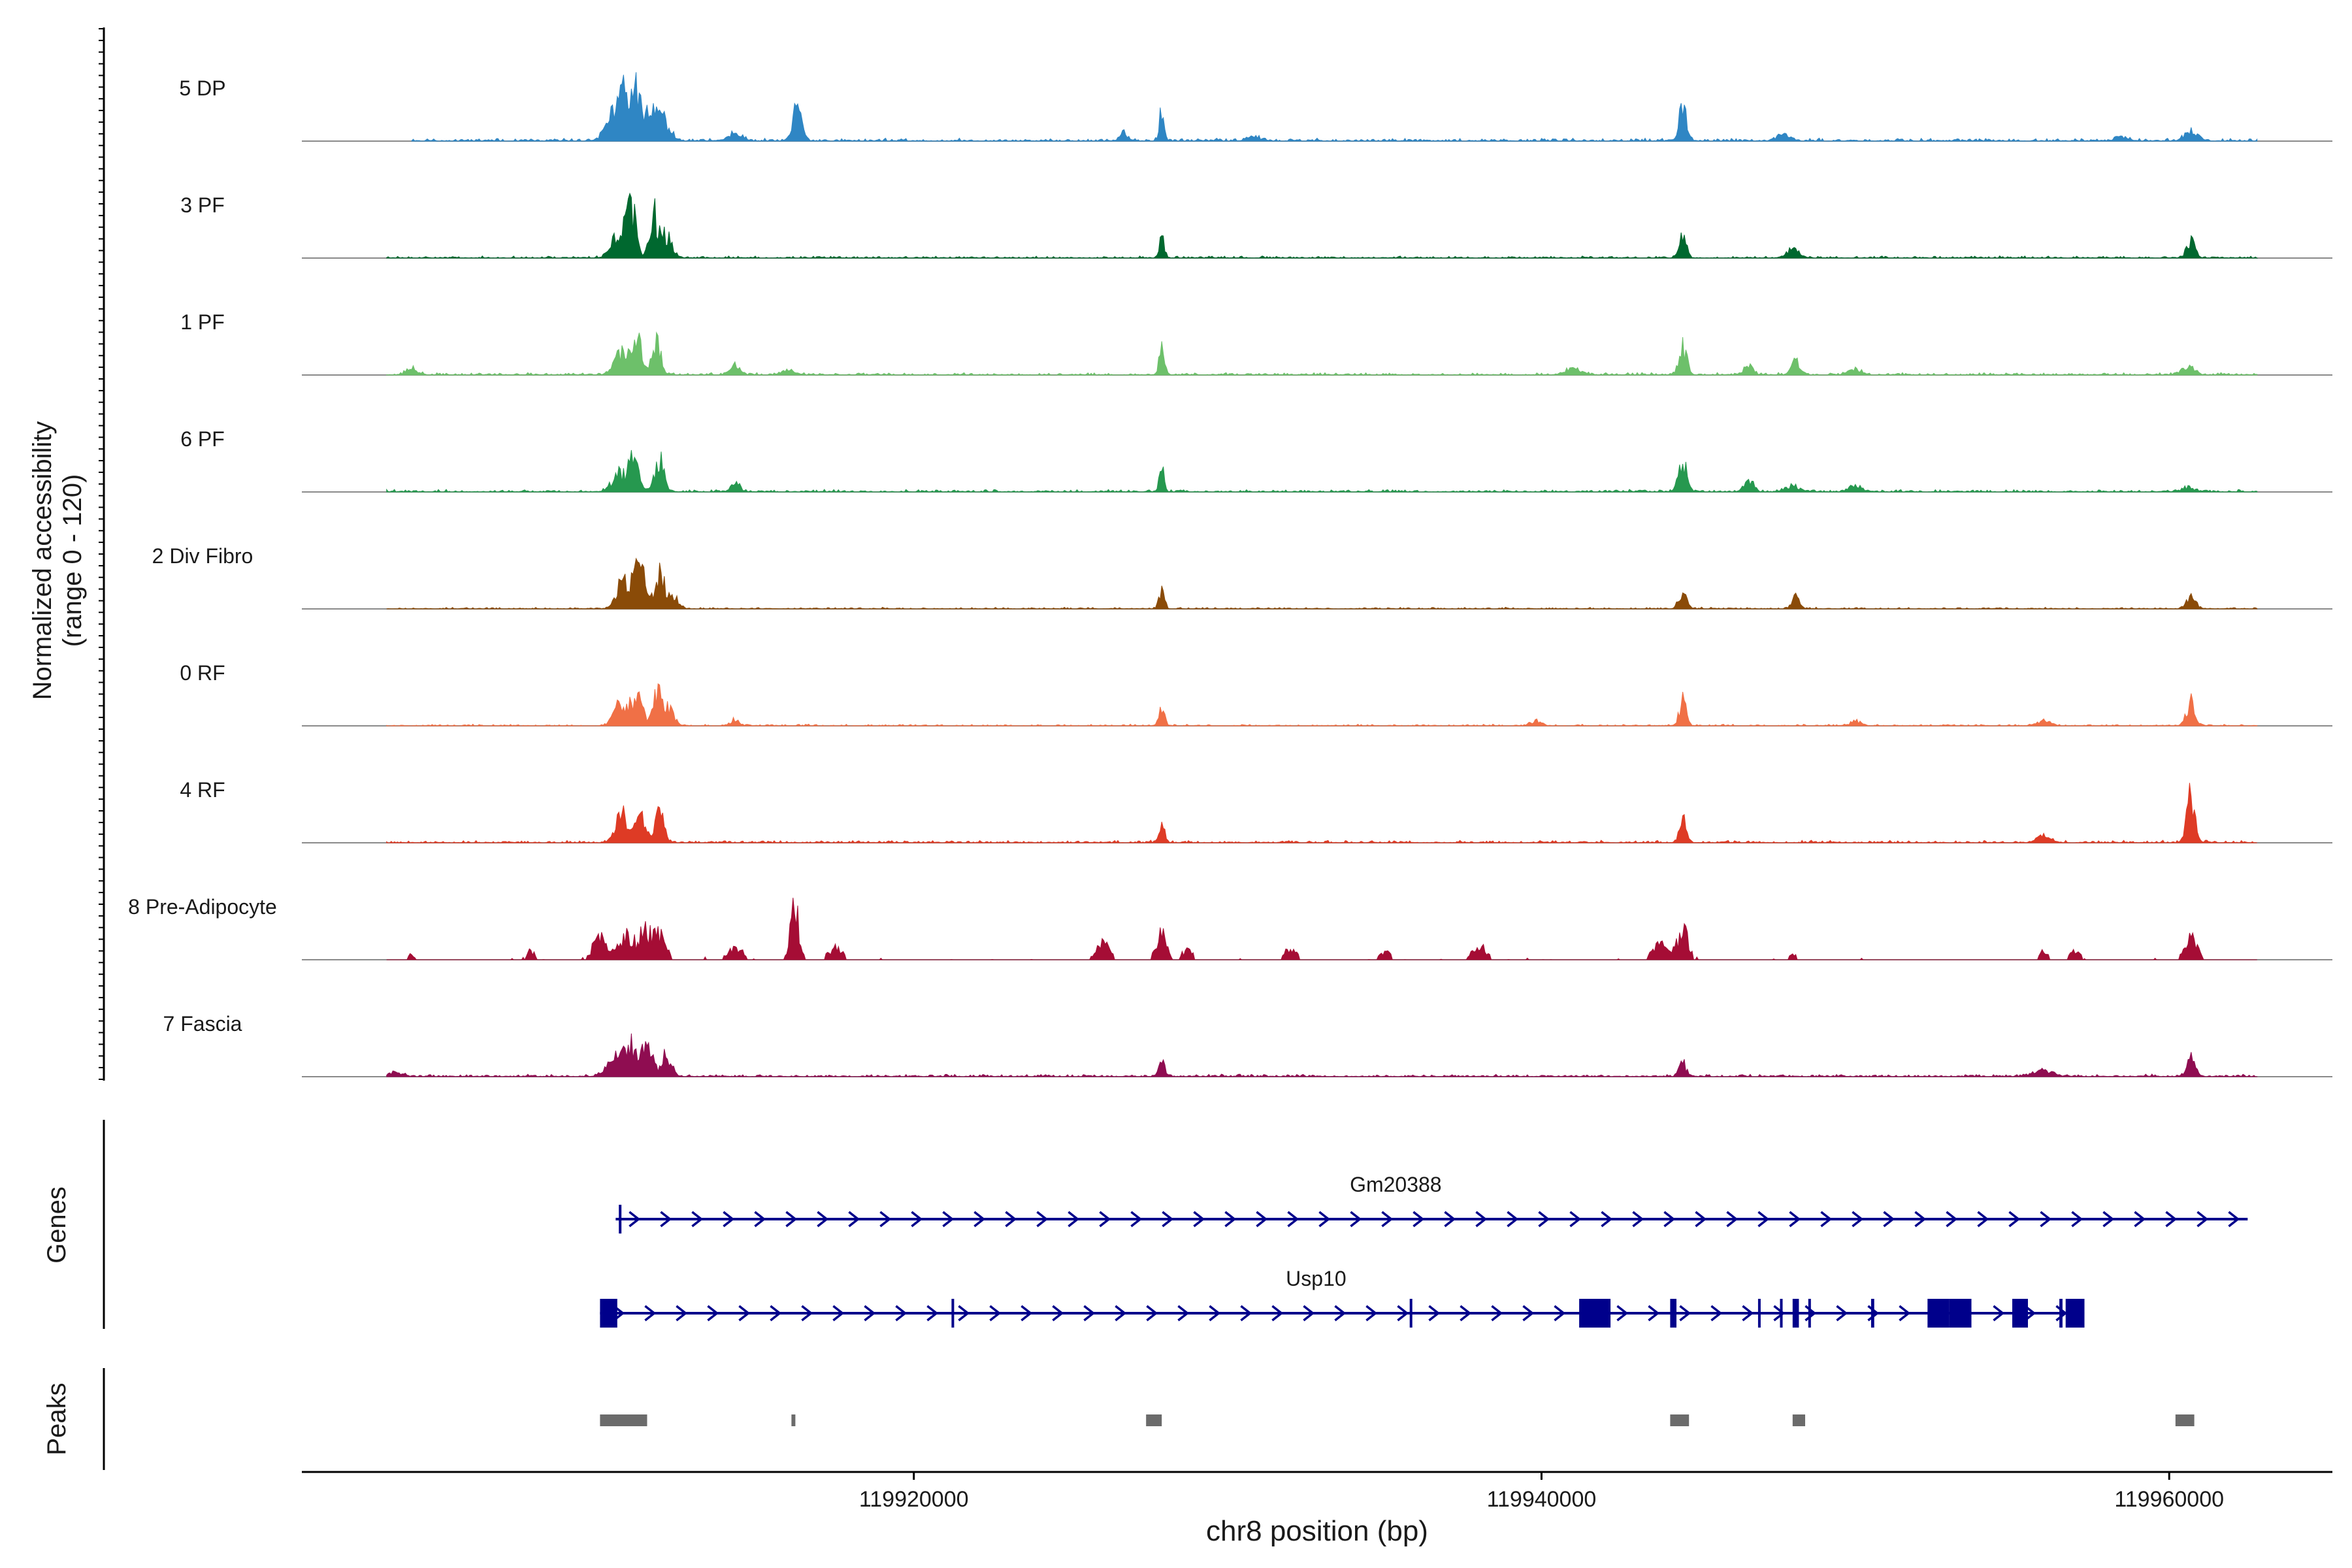  Describe the element at coordinates (202, 790) in the screenshot. I see `track-label: 4 RF` at that location.